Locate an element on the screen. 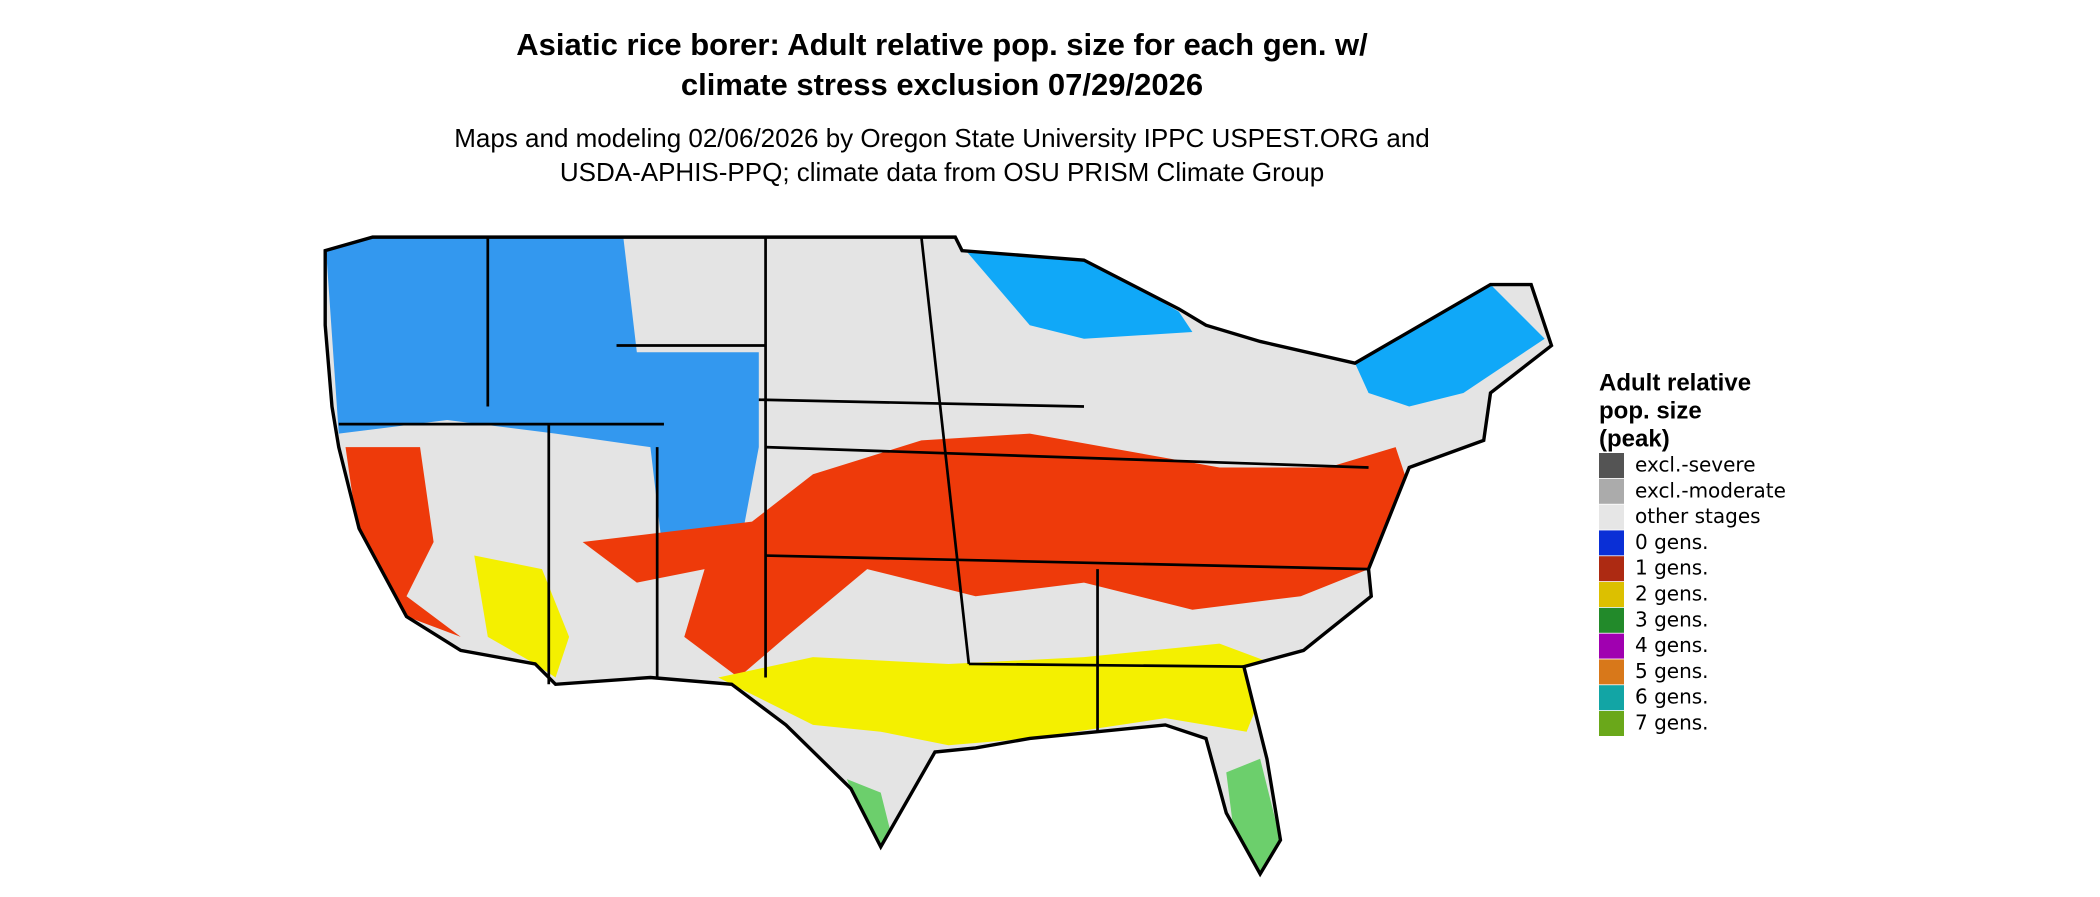  legend-title: pop. size is located at coordinates (1650, 410).